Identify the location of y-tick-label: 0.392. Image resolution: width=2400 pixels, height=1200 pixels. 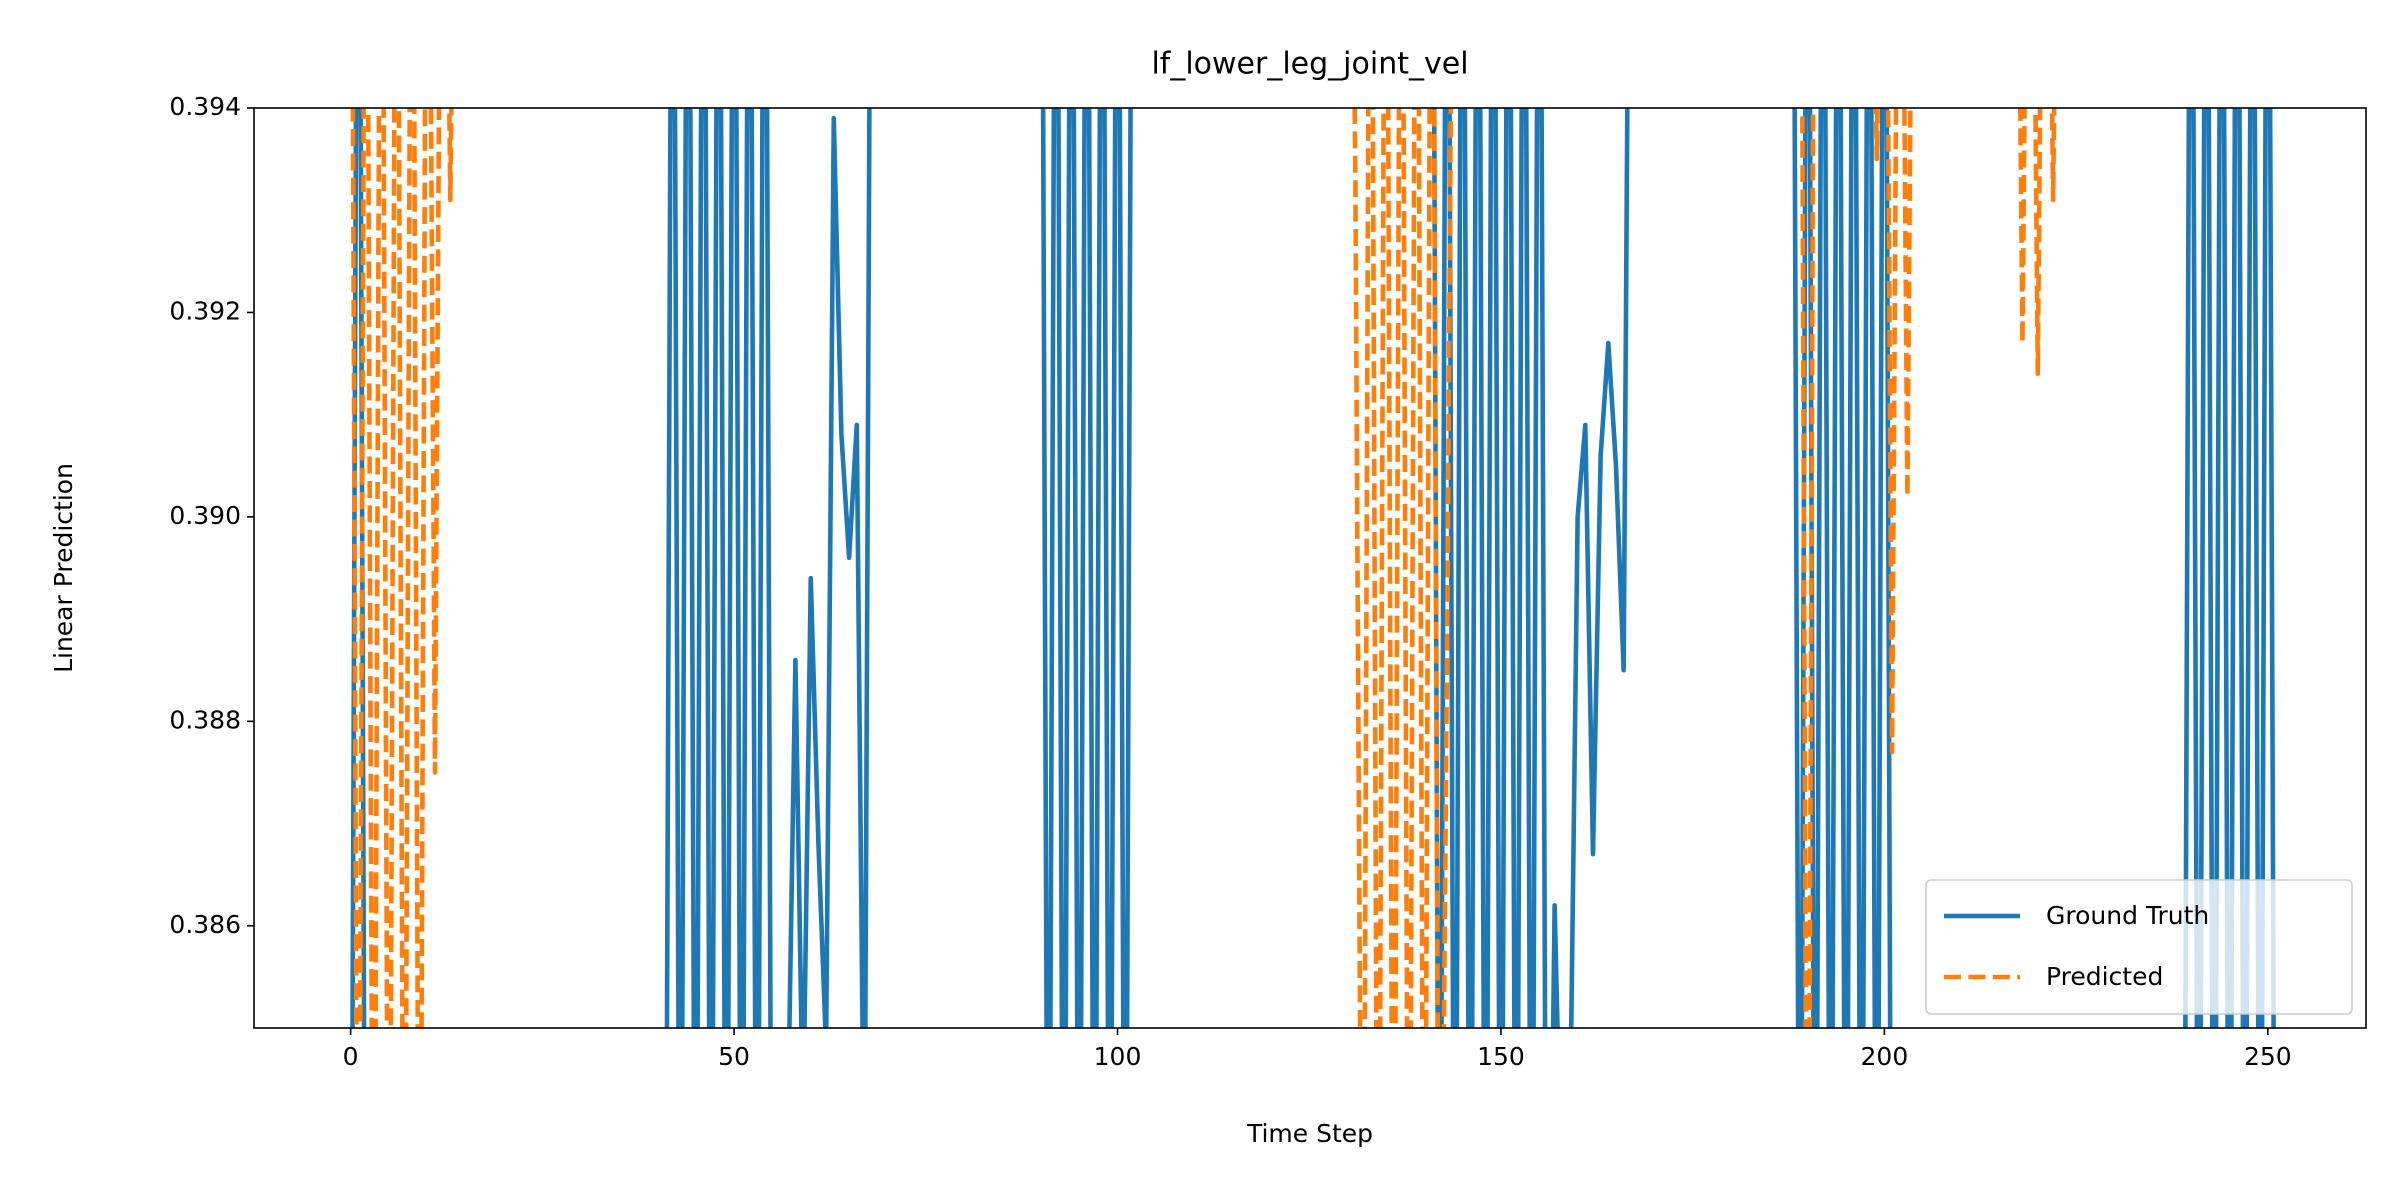
(205, 310).